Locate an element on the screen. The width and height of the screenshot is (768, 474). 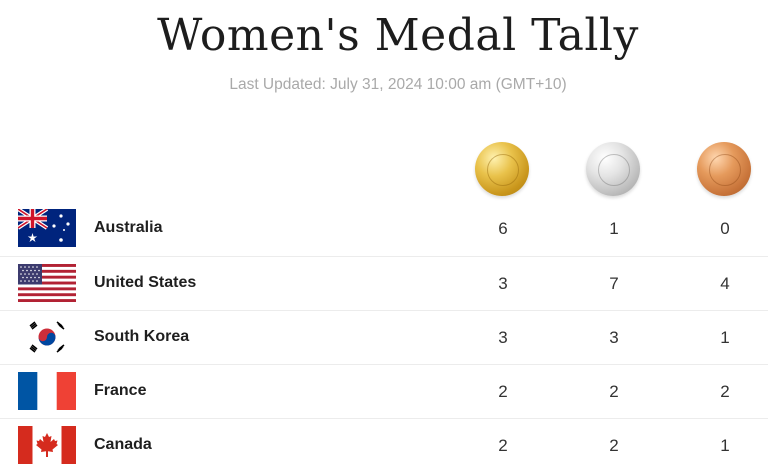
bronze-count: 2 is located at coordinates (725, 391).